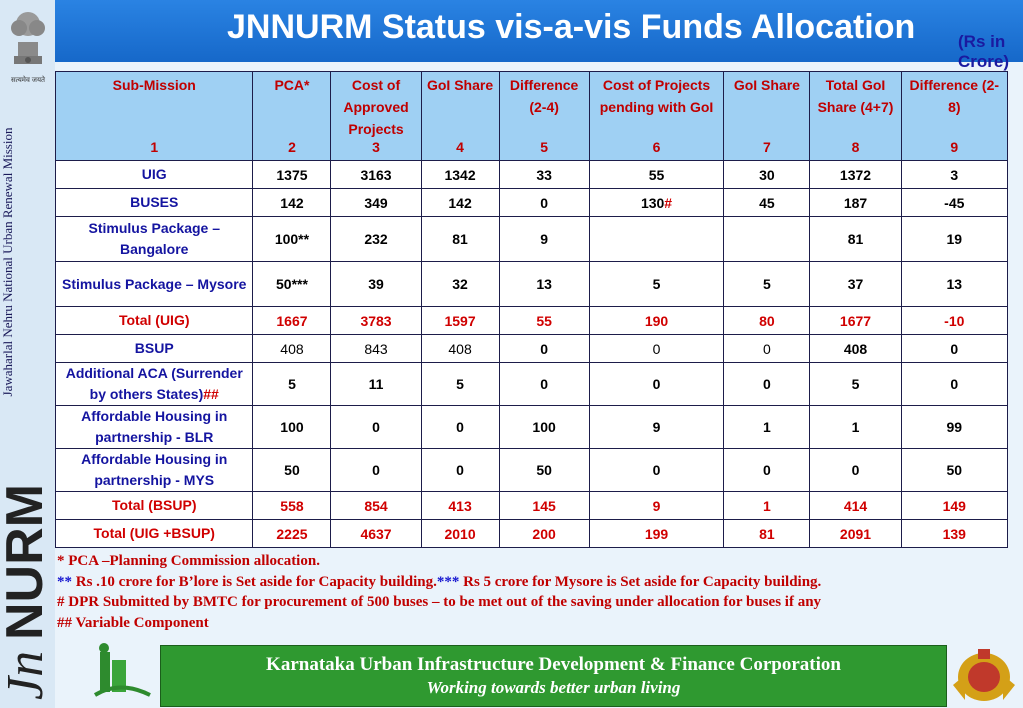 The width and height of the screenshot is (1023, 708). What do you see at coordinates (27, 562) in the screenshot?
I see `svg-text: NURM` at bounding box center [27, 562].